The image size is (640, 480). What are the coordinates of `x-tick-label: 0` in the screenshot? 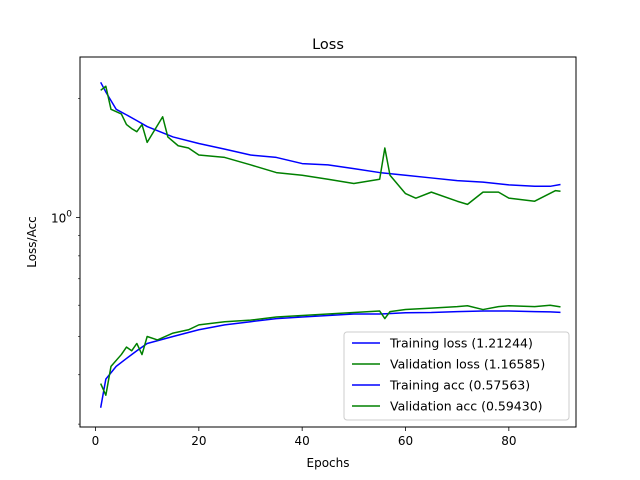 It's located at (96, 441).